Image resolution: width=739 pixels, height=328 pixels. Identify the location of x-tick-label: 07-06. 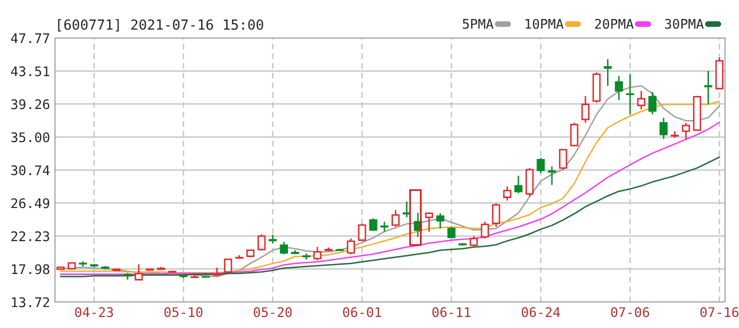
(630, 312).